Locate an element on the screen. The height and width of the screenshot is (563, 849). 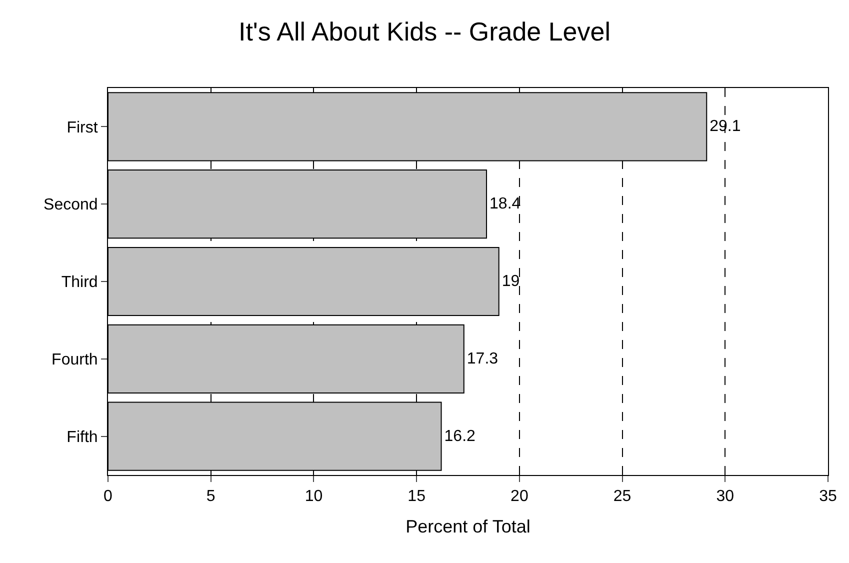
y-tick-label: Second is located at coordinates (71, 205).